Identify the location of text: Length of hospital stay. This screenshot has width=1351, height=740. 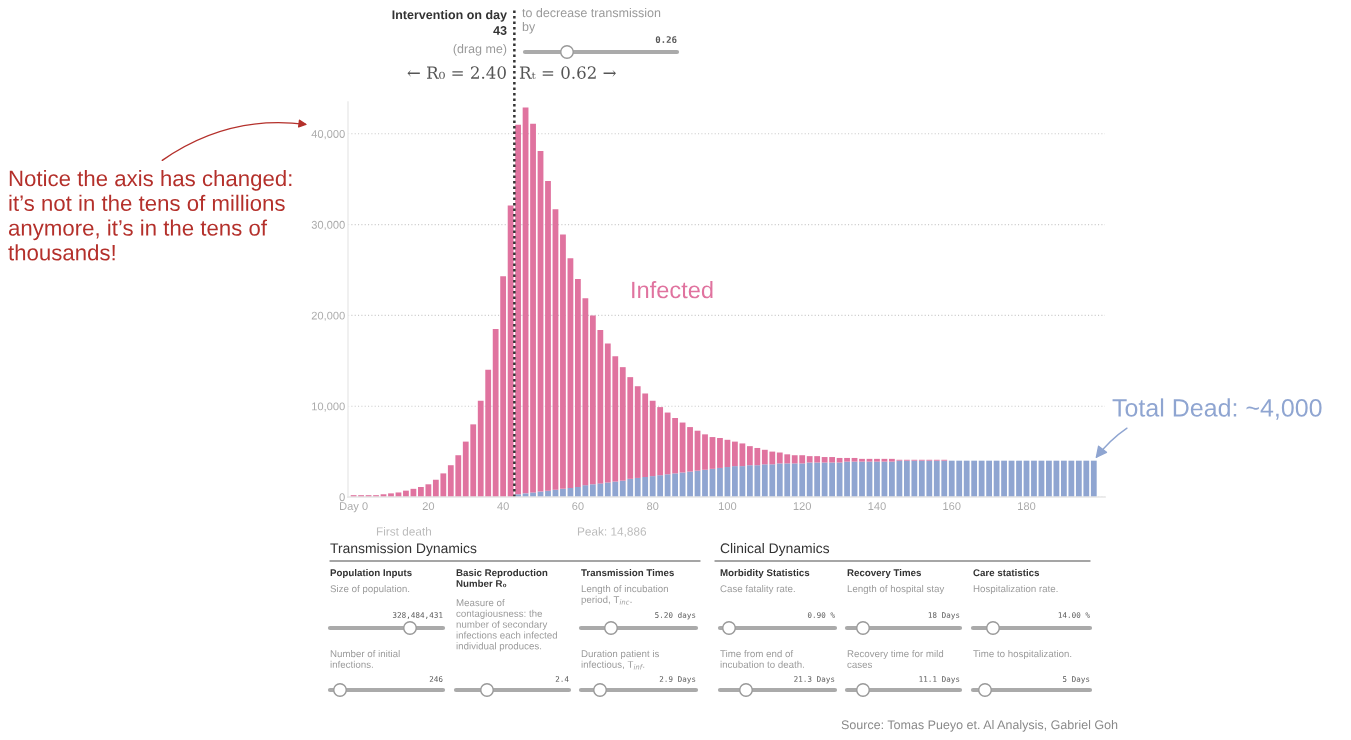
(896, 590).